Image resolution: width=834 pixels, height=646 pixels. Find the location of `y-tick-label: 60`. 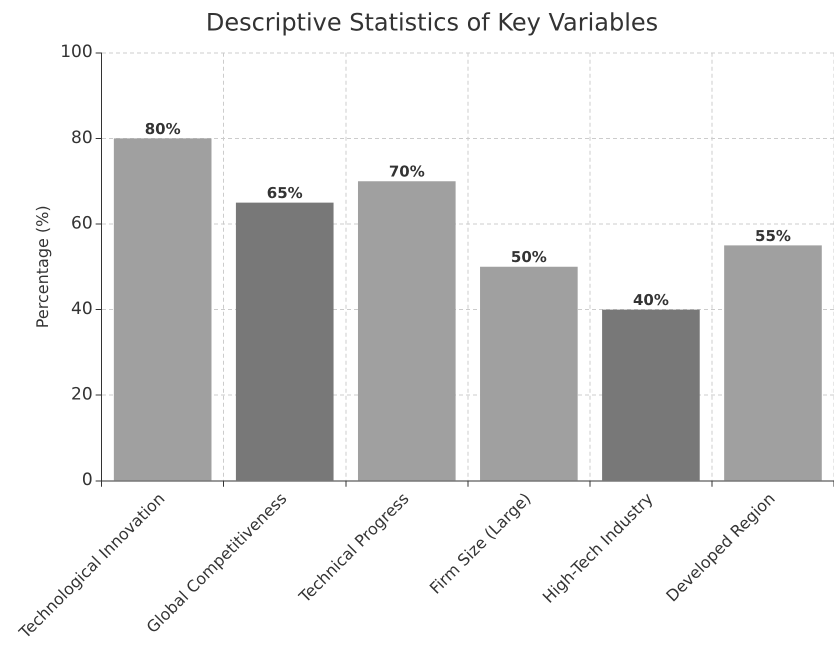

y-tick-label: 60 is located at coordinates (82, 223).